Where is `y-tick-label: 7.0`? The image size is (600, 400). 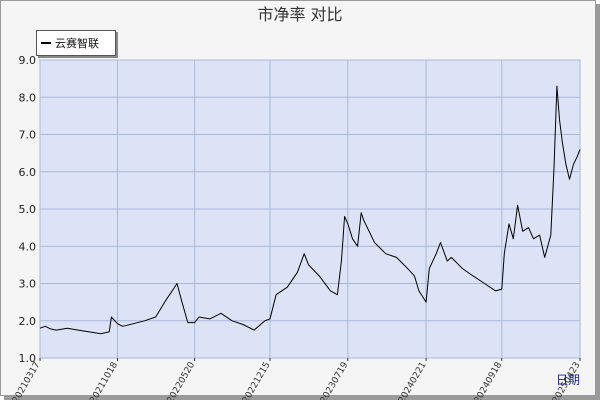 y-tick-label: 7.0 is located at coordinates (28, 135).